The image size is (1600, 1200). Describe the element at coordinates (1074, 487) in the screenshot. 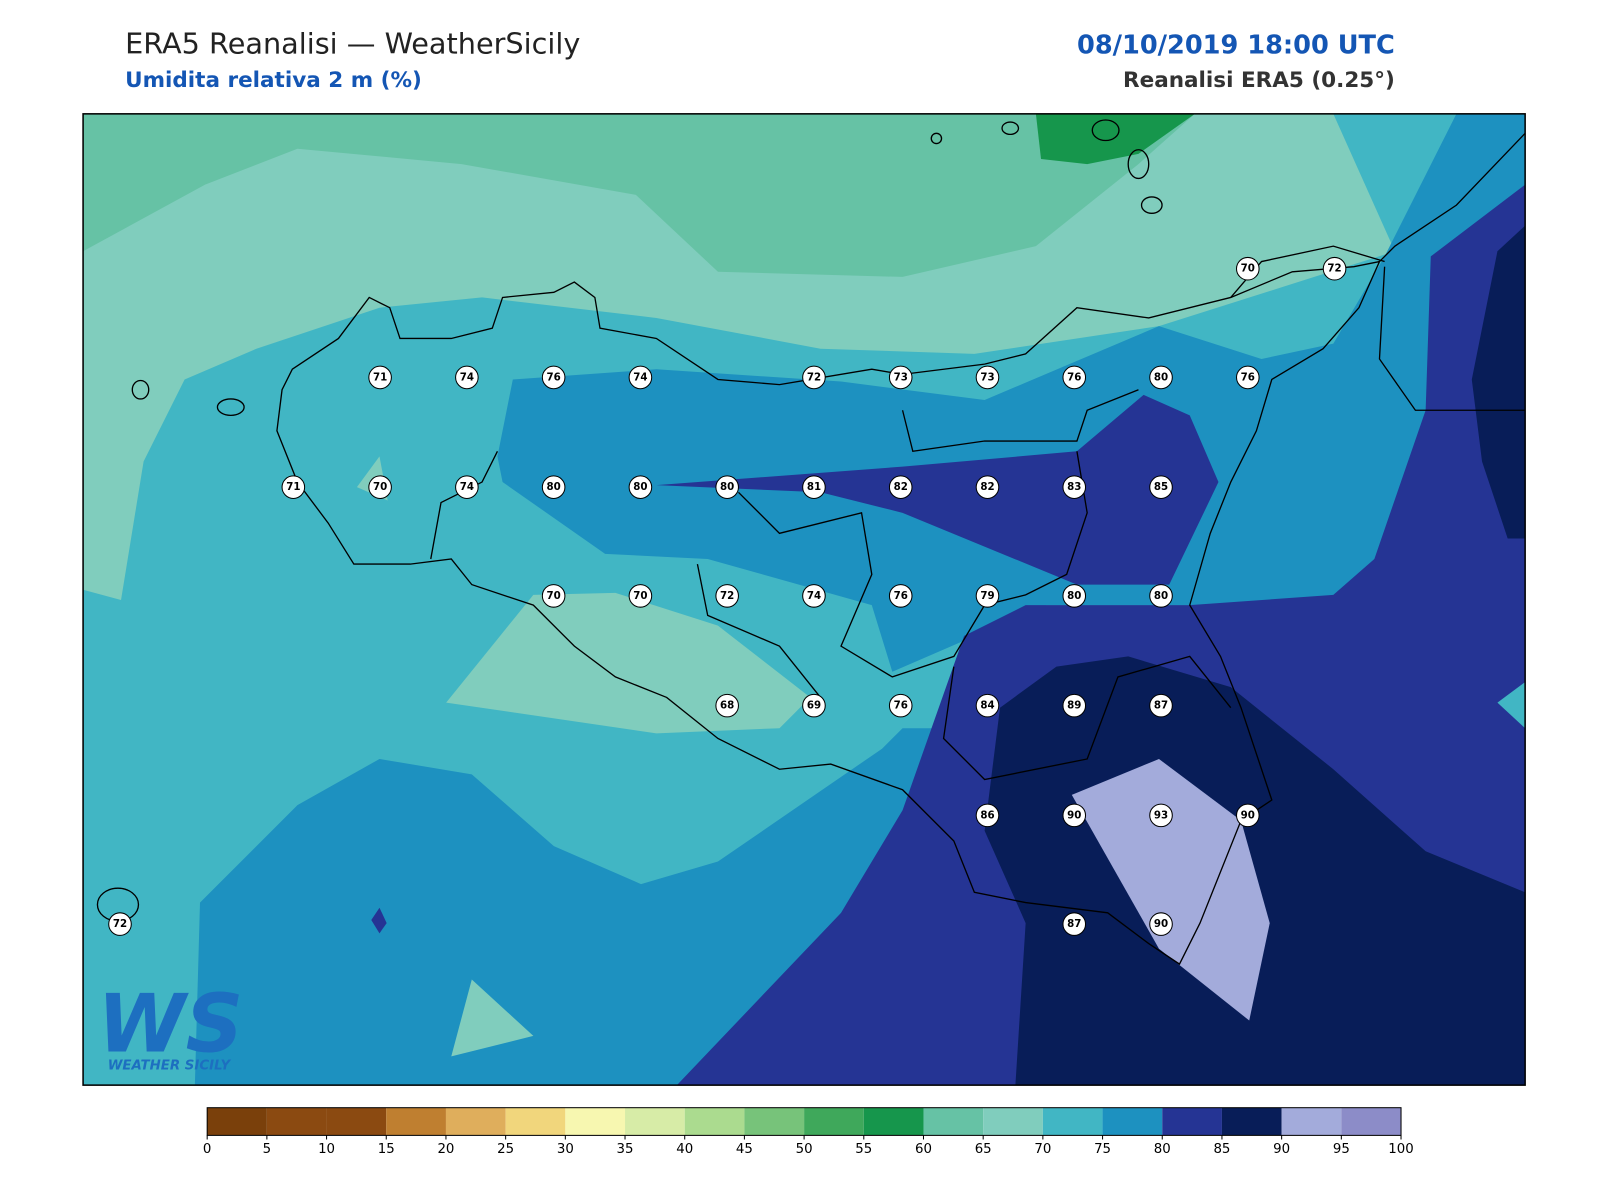

I see `station: 83` at that location.